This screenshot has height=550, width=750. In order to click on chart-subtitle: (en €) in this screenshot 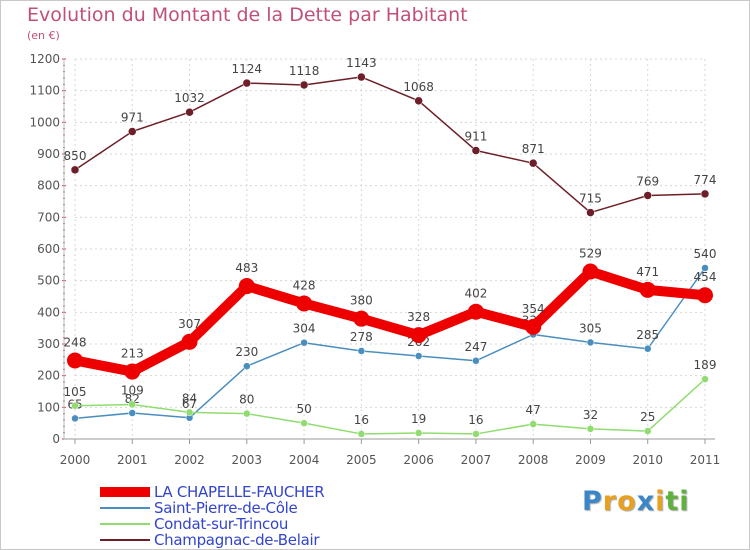, I will do `click(43, 35)`.